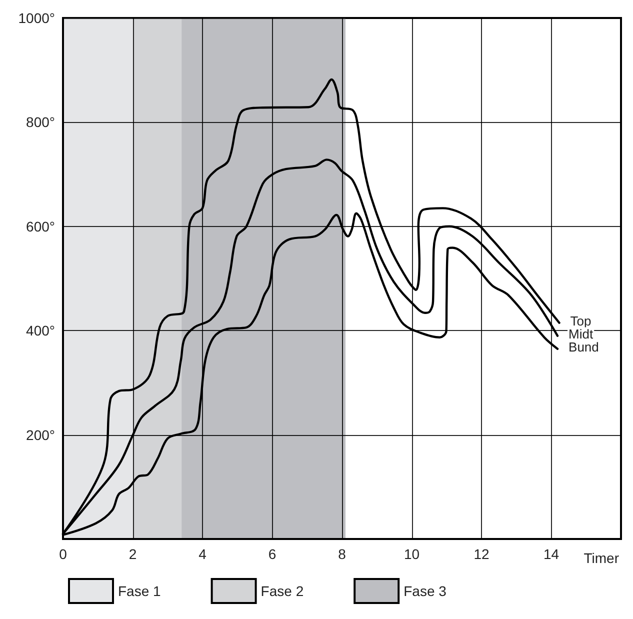 The image size is (633, 619). Describe the element at coordinates (272, 554) in the screenshot. I see `x-tick-label: 6` at that location.